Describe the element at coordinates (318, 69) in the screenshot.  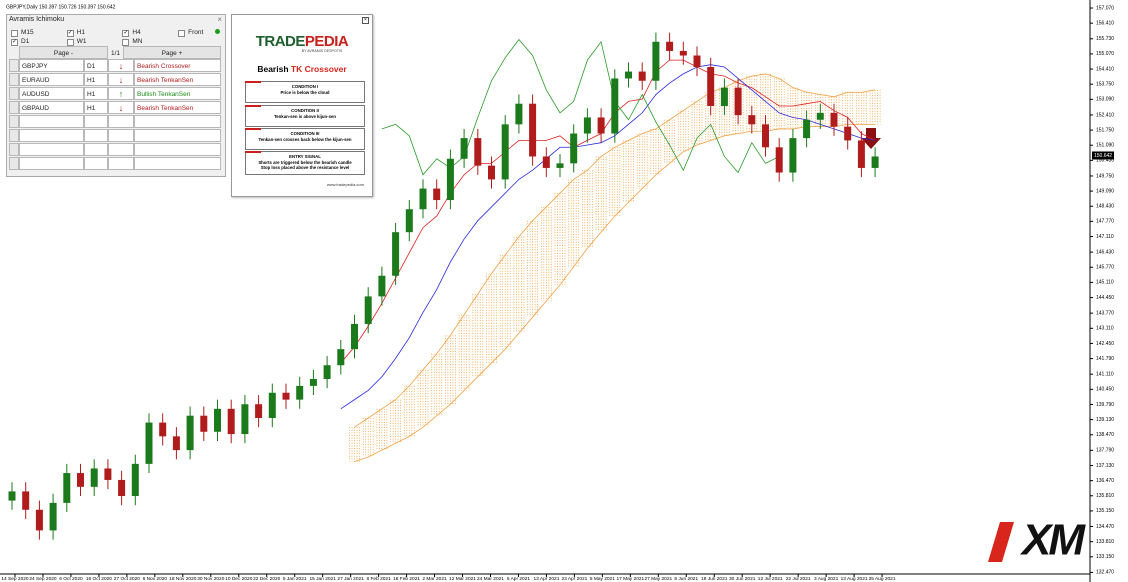
I see `title-b: TK Crossover` at that location.